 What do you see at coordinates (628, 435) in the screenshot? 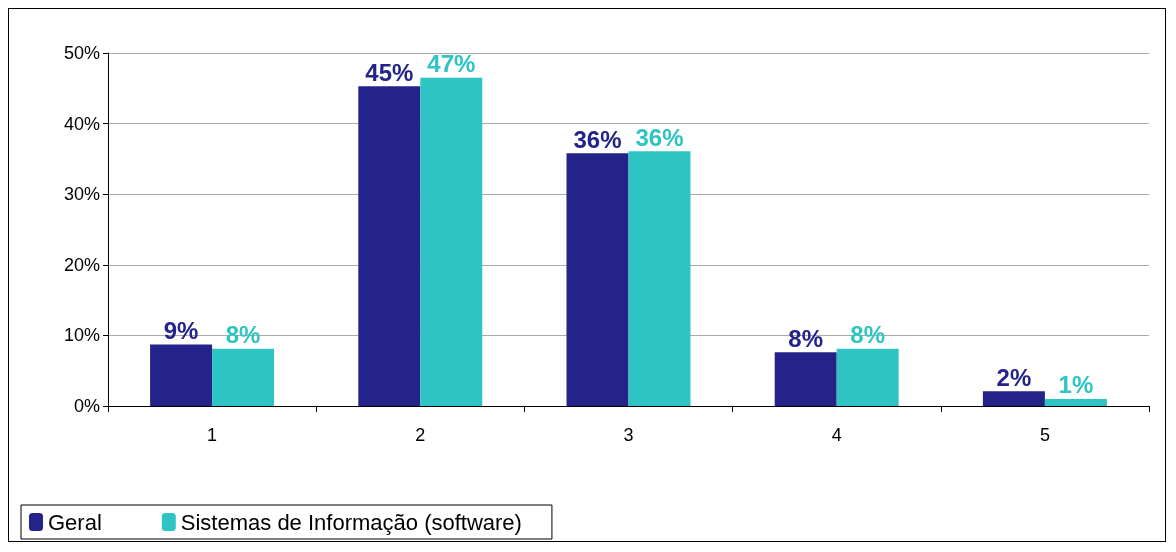
I see `x-tick-label: 3` at bounding box center [628, 435].